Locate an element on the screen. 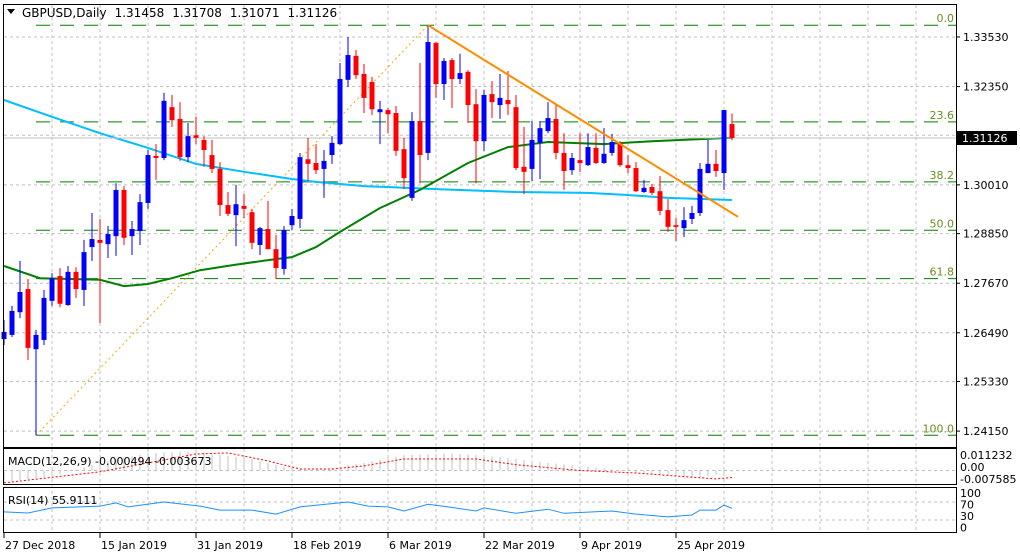 The width and height of the screenshot is (1020, 556). macd-label: MACD(12,26,9) -0.000494 -0.003673 is located at coordinates (109, 461).